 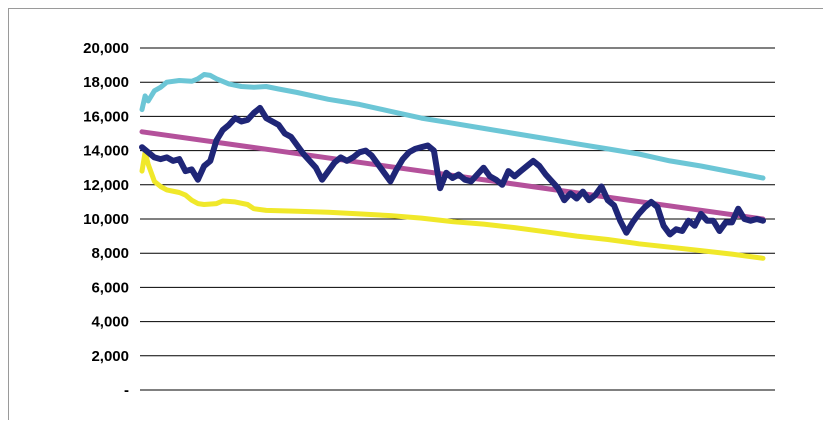 What do you see at coordinates (106, 82) in the screenshot?
I see `y-tick-label: 18,000` at bounding box center [106, 82].